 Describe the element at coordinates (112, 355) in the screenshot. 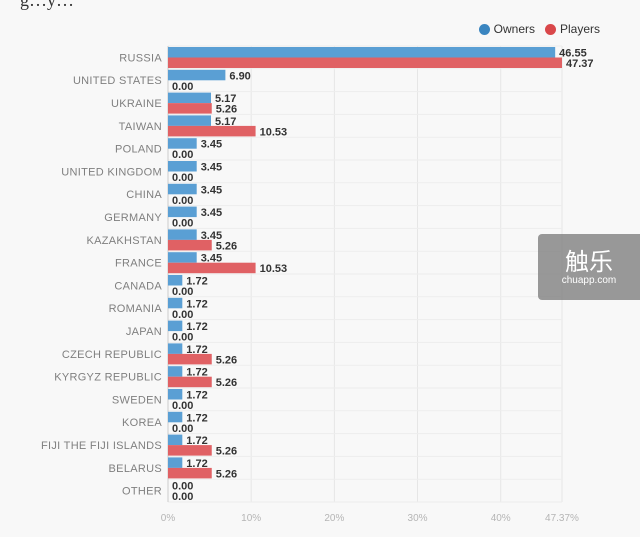

I see `category-label: CZECH REPUBLIC` at that location.